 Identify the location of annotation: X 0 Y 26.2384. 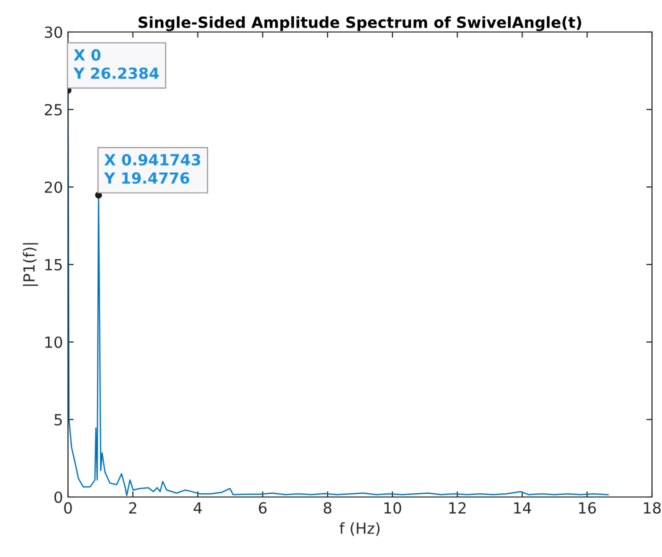
(116, 64).